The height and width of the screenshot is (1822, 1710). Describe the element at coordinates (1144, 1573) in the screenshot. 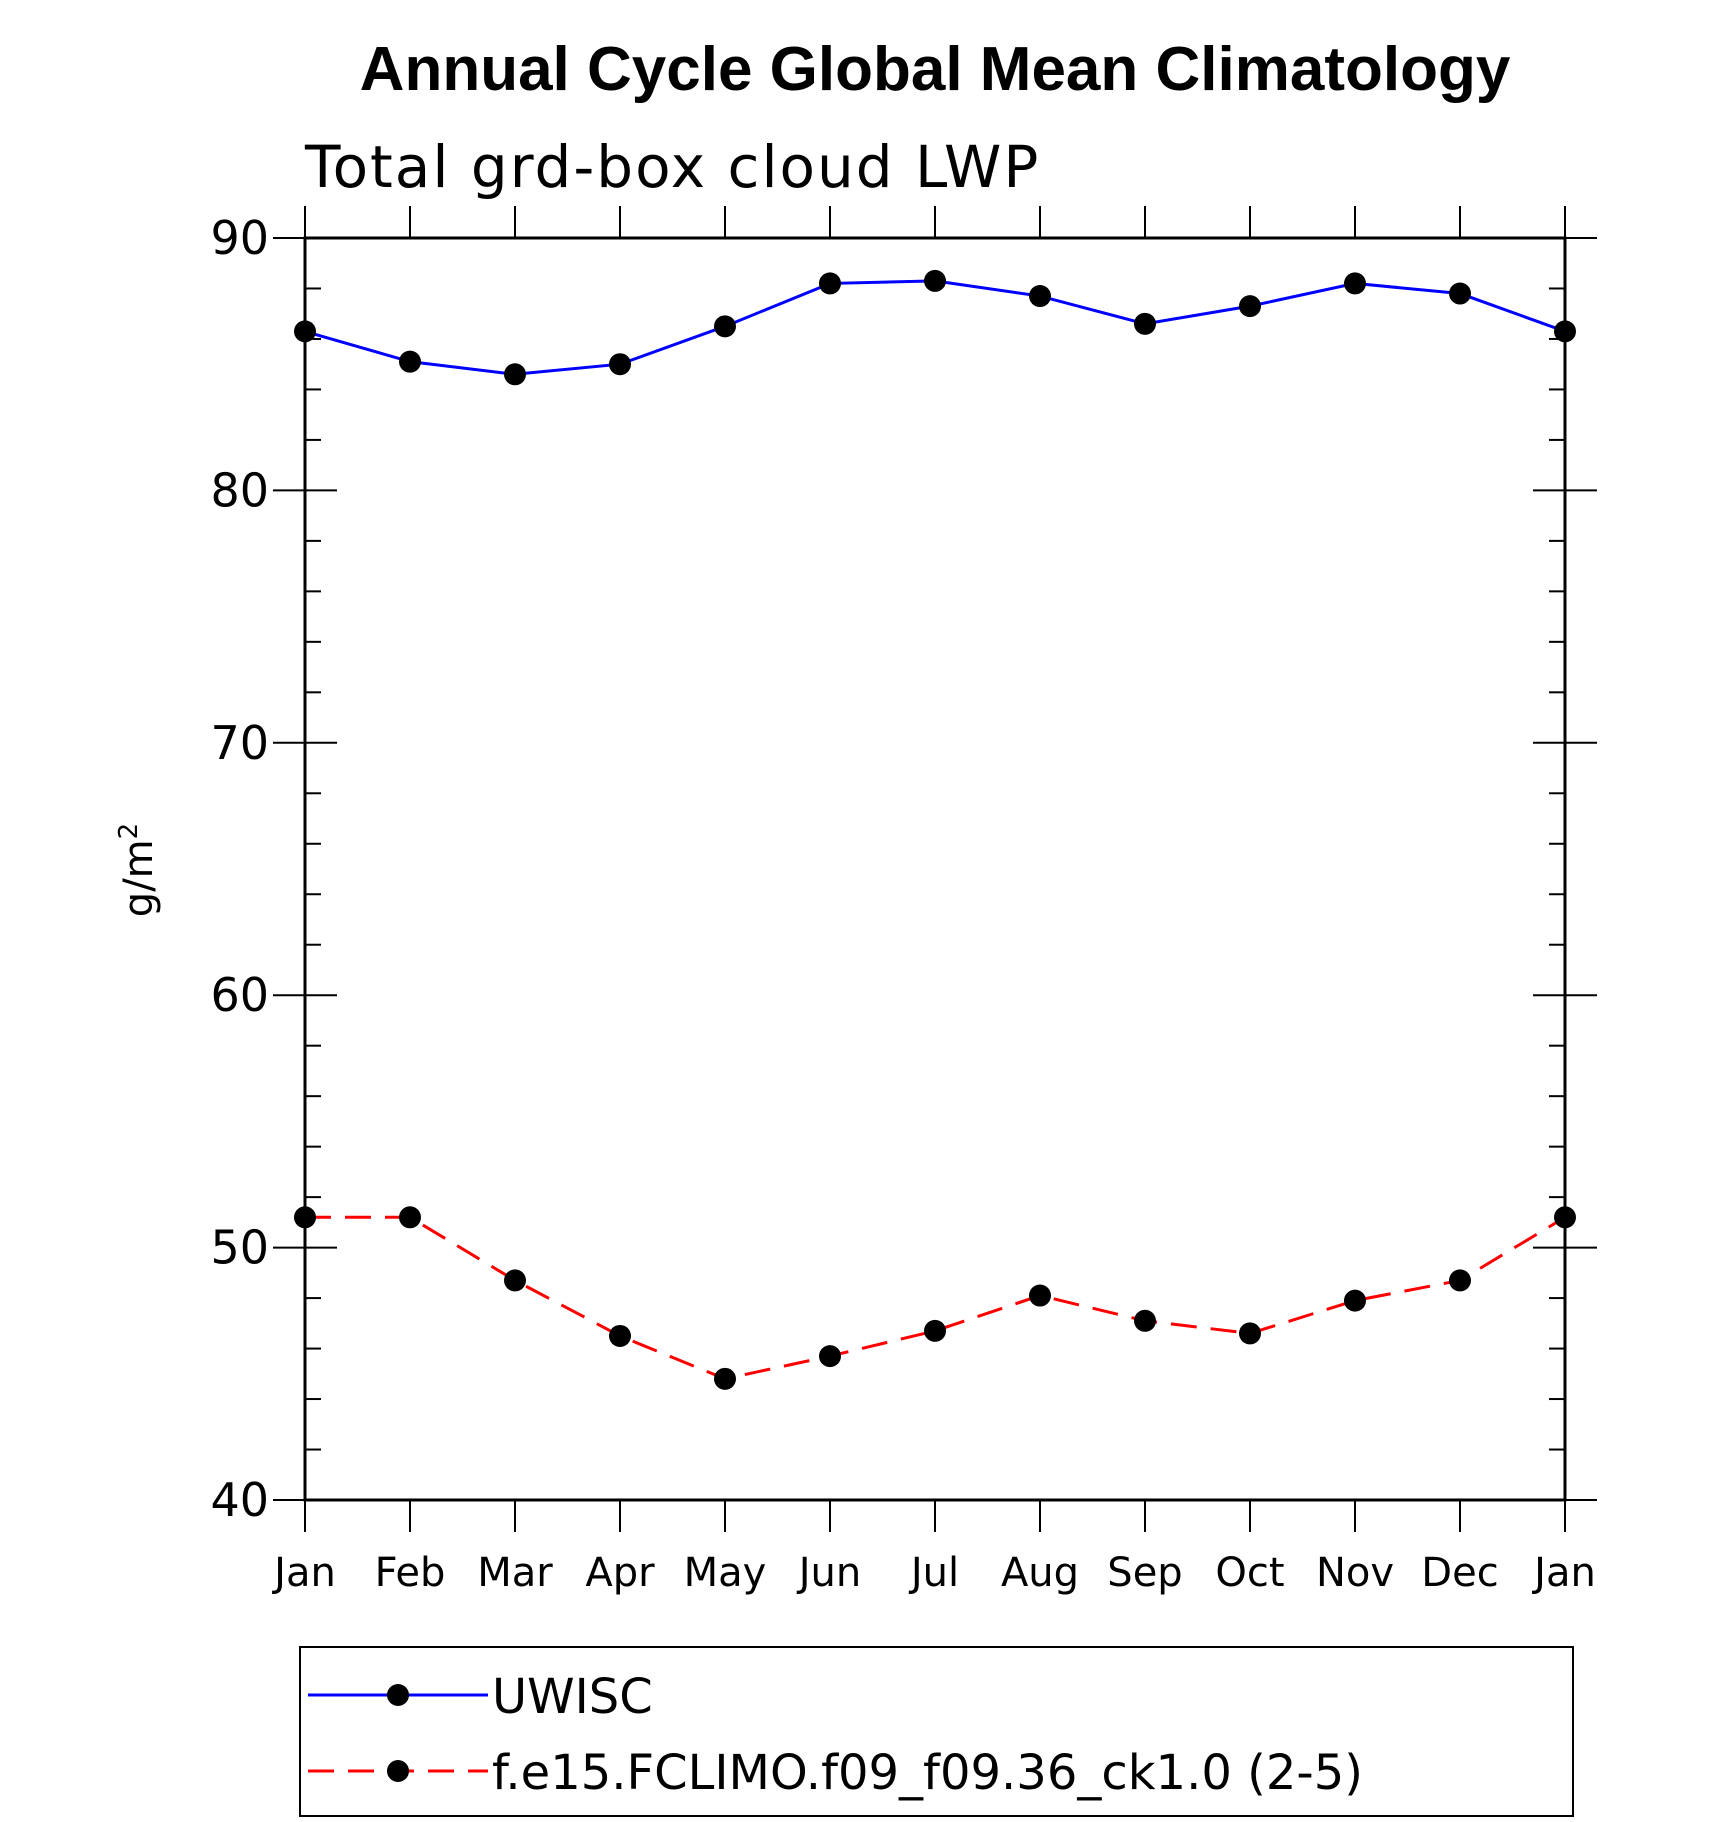

I see `x-tick-label: Sep` at that location.